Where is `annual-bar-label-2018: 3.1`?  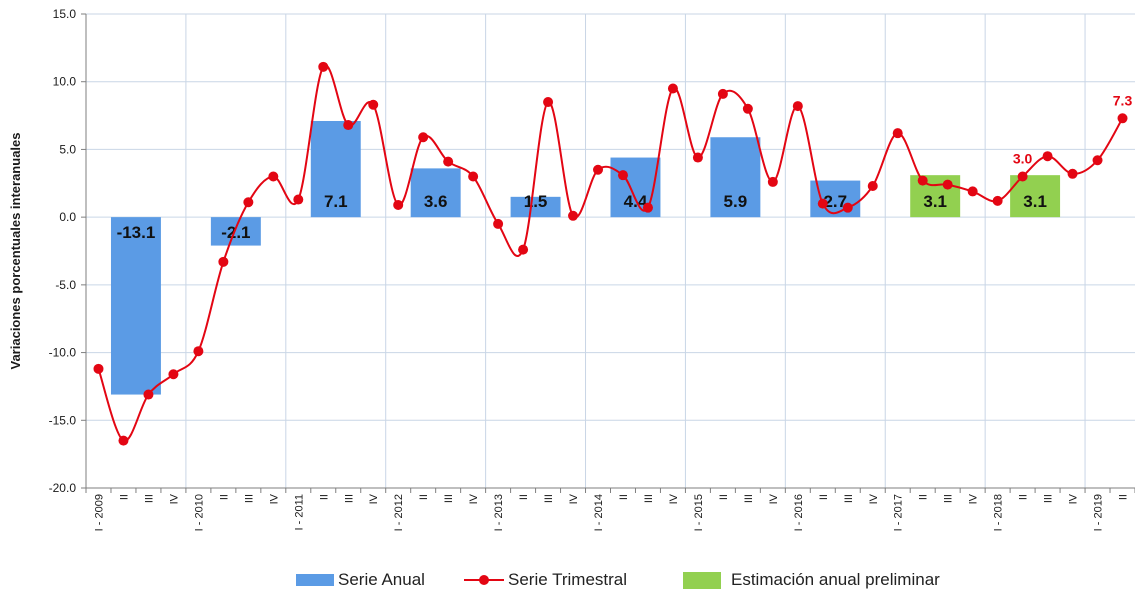
annual-bar-label-2018: 3.1 is located at coordinates (1035, 201).